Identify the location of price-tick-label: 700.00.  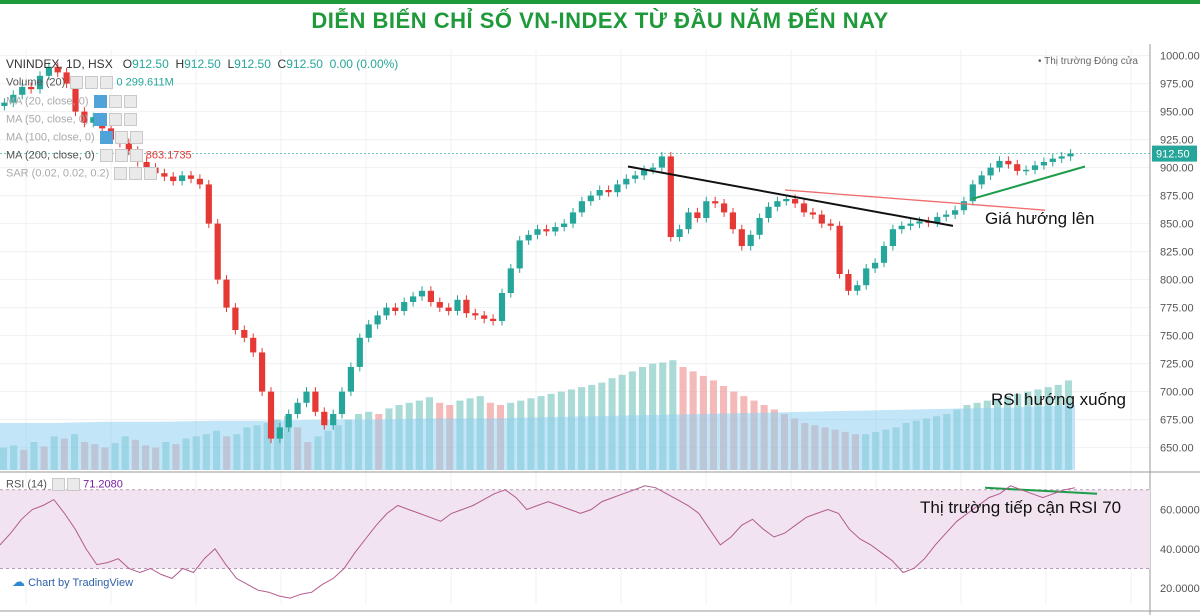
(1177, 393).